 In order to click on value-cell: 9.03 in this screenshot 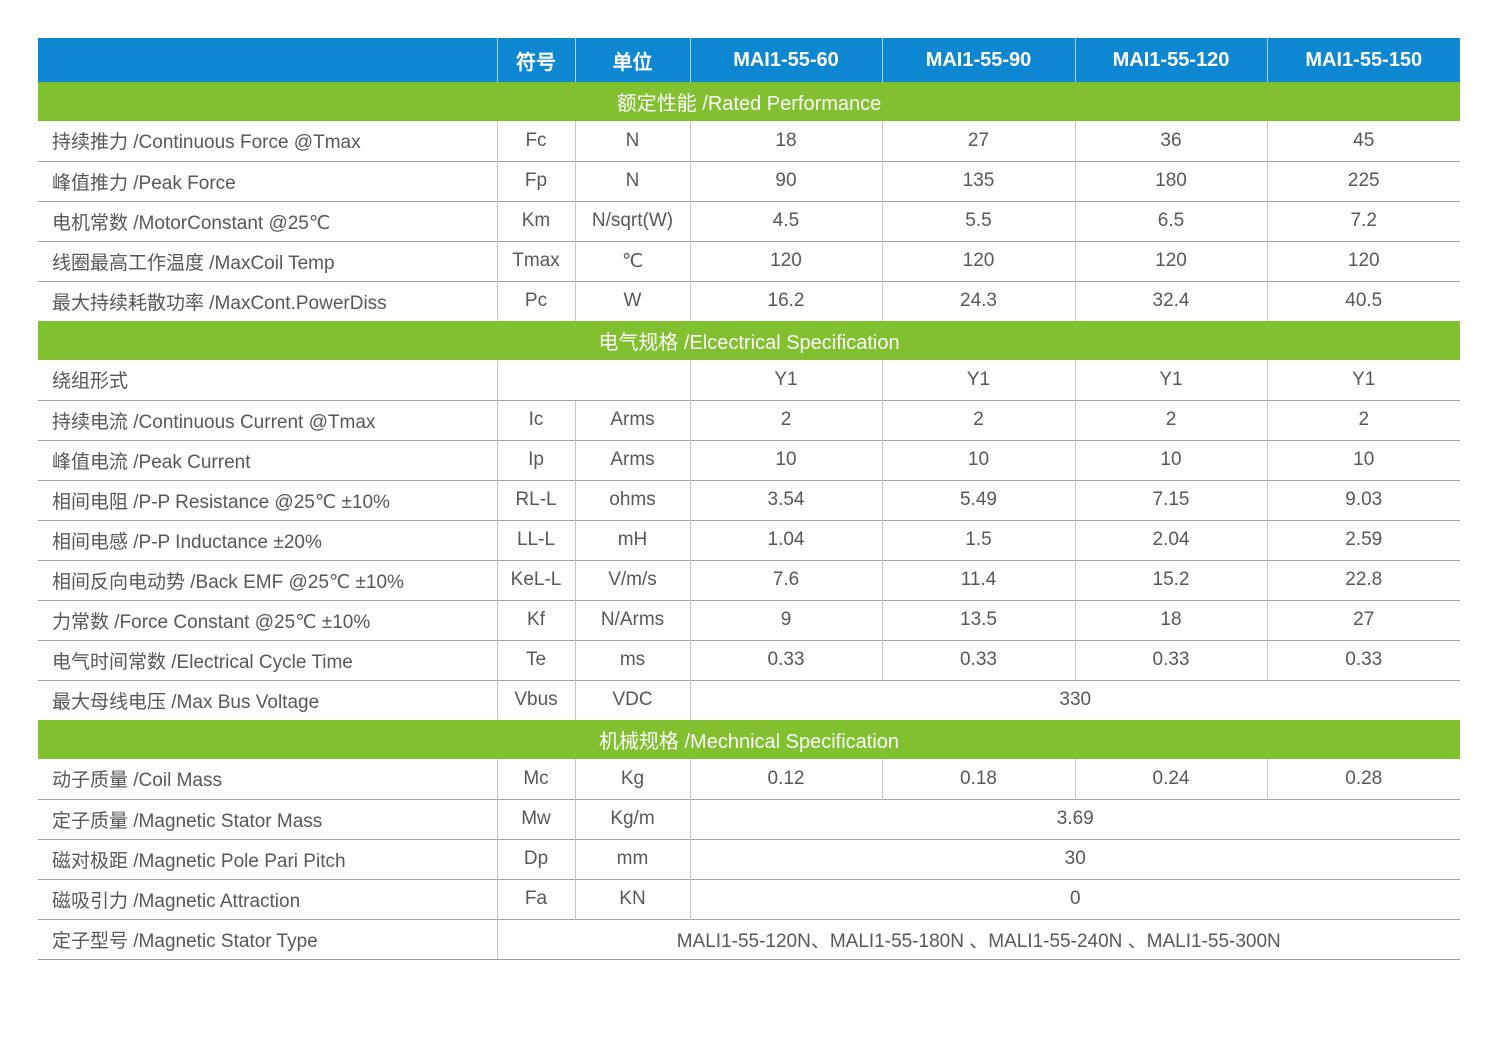, I will do `click(1363, 499)`.